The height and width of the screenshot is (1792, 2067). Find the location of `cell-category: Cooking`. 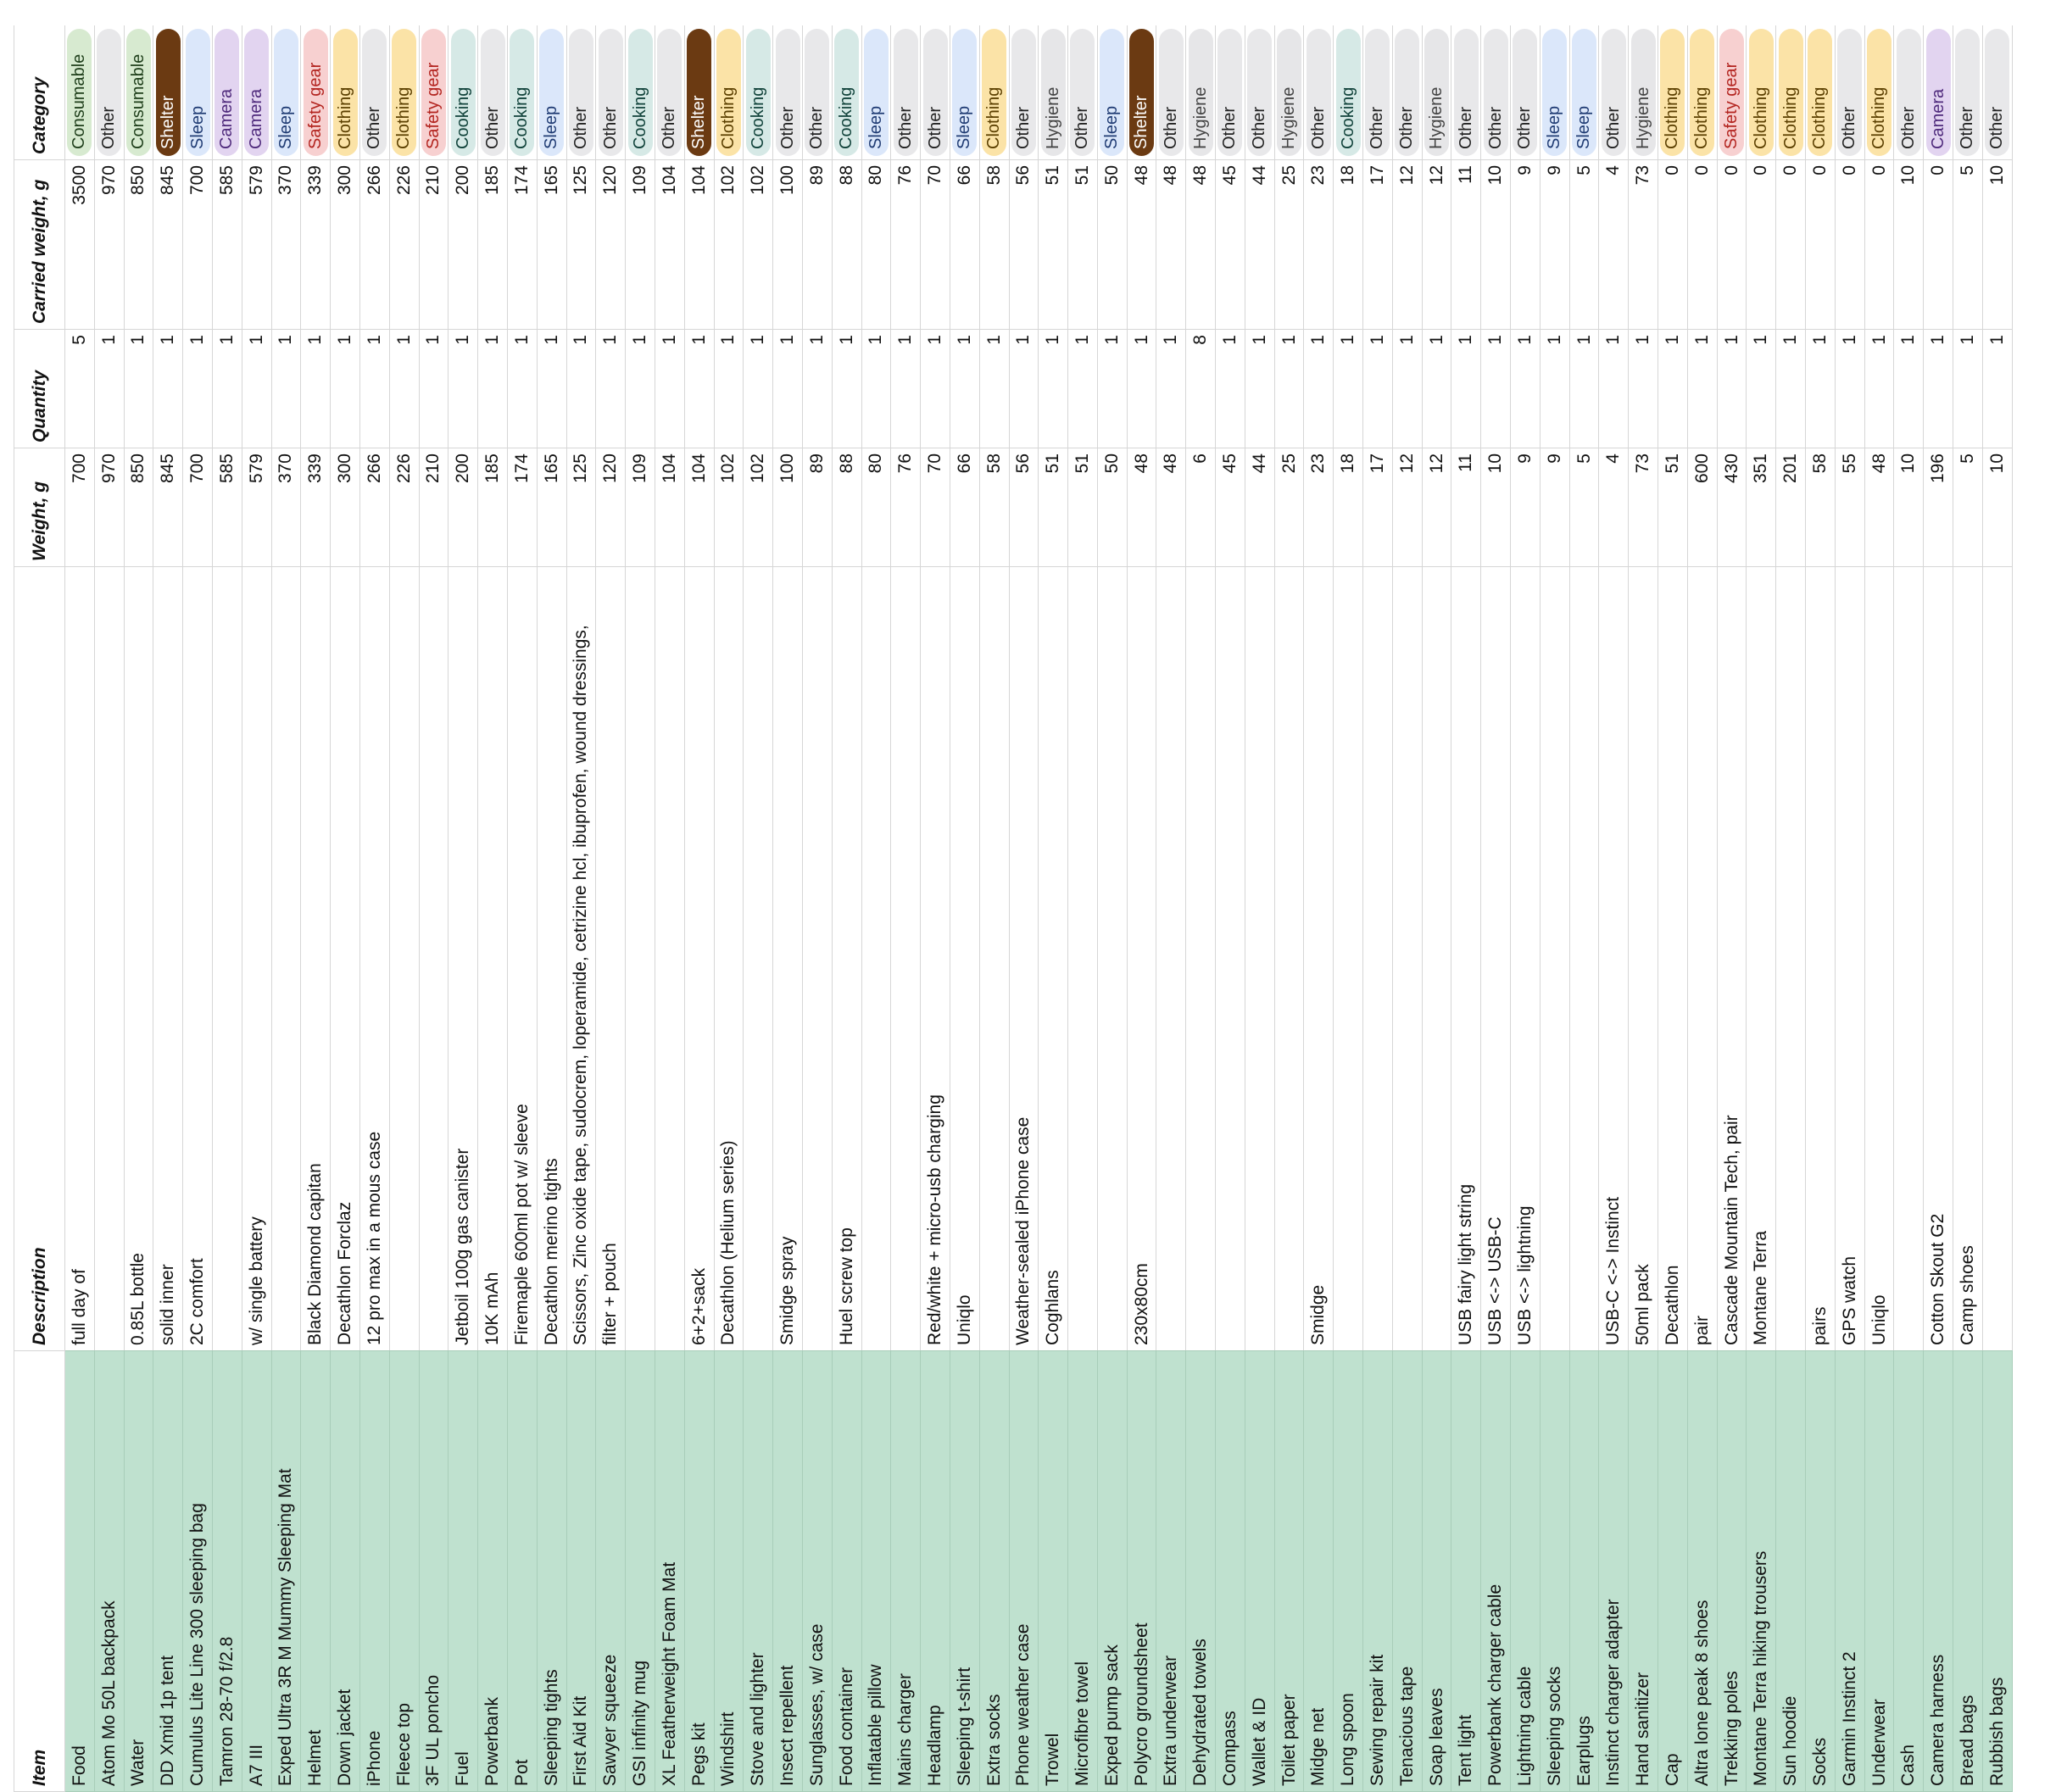

cell-category: Cooking is located at coordinates (758, 92).